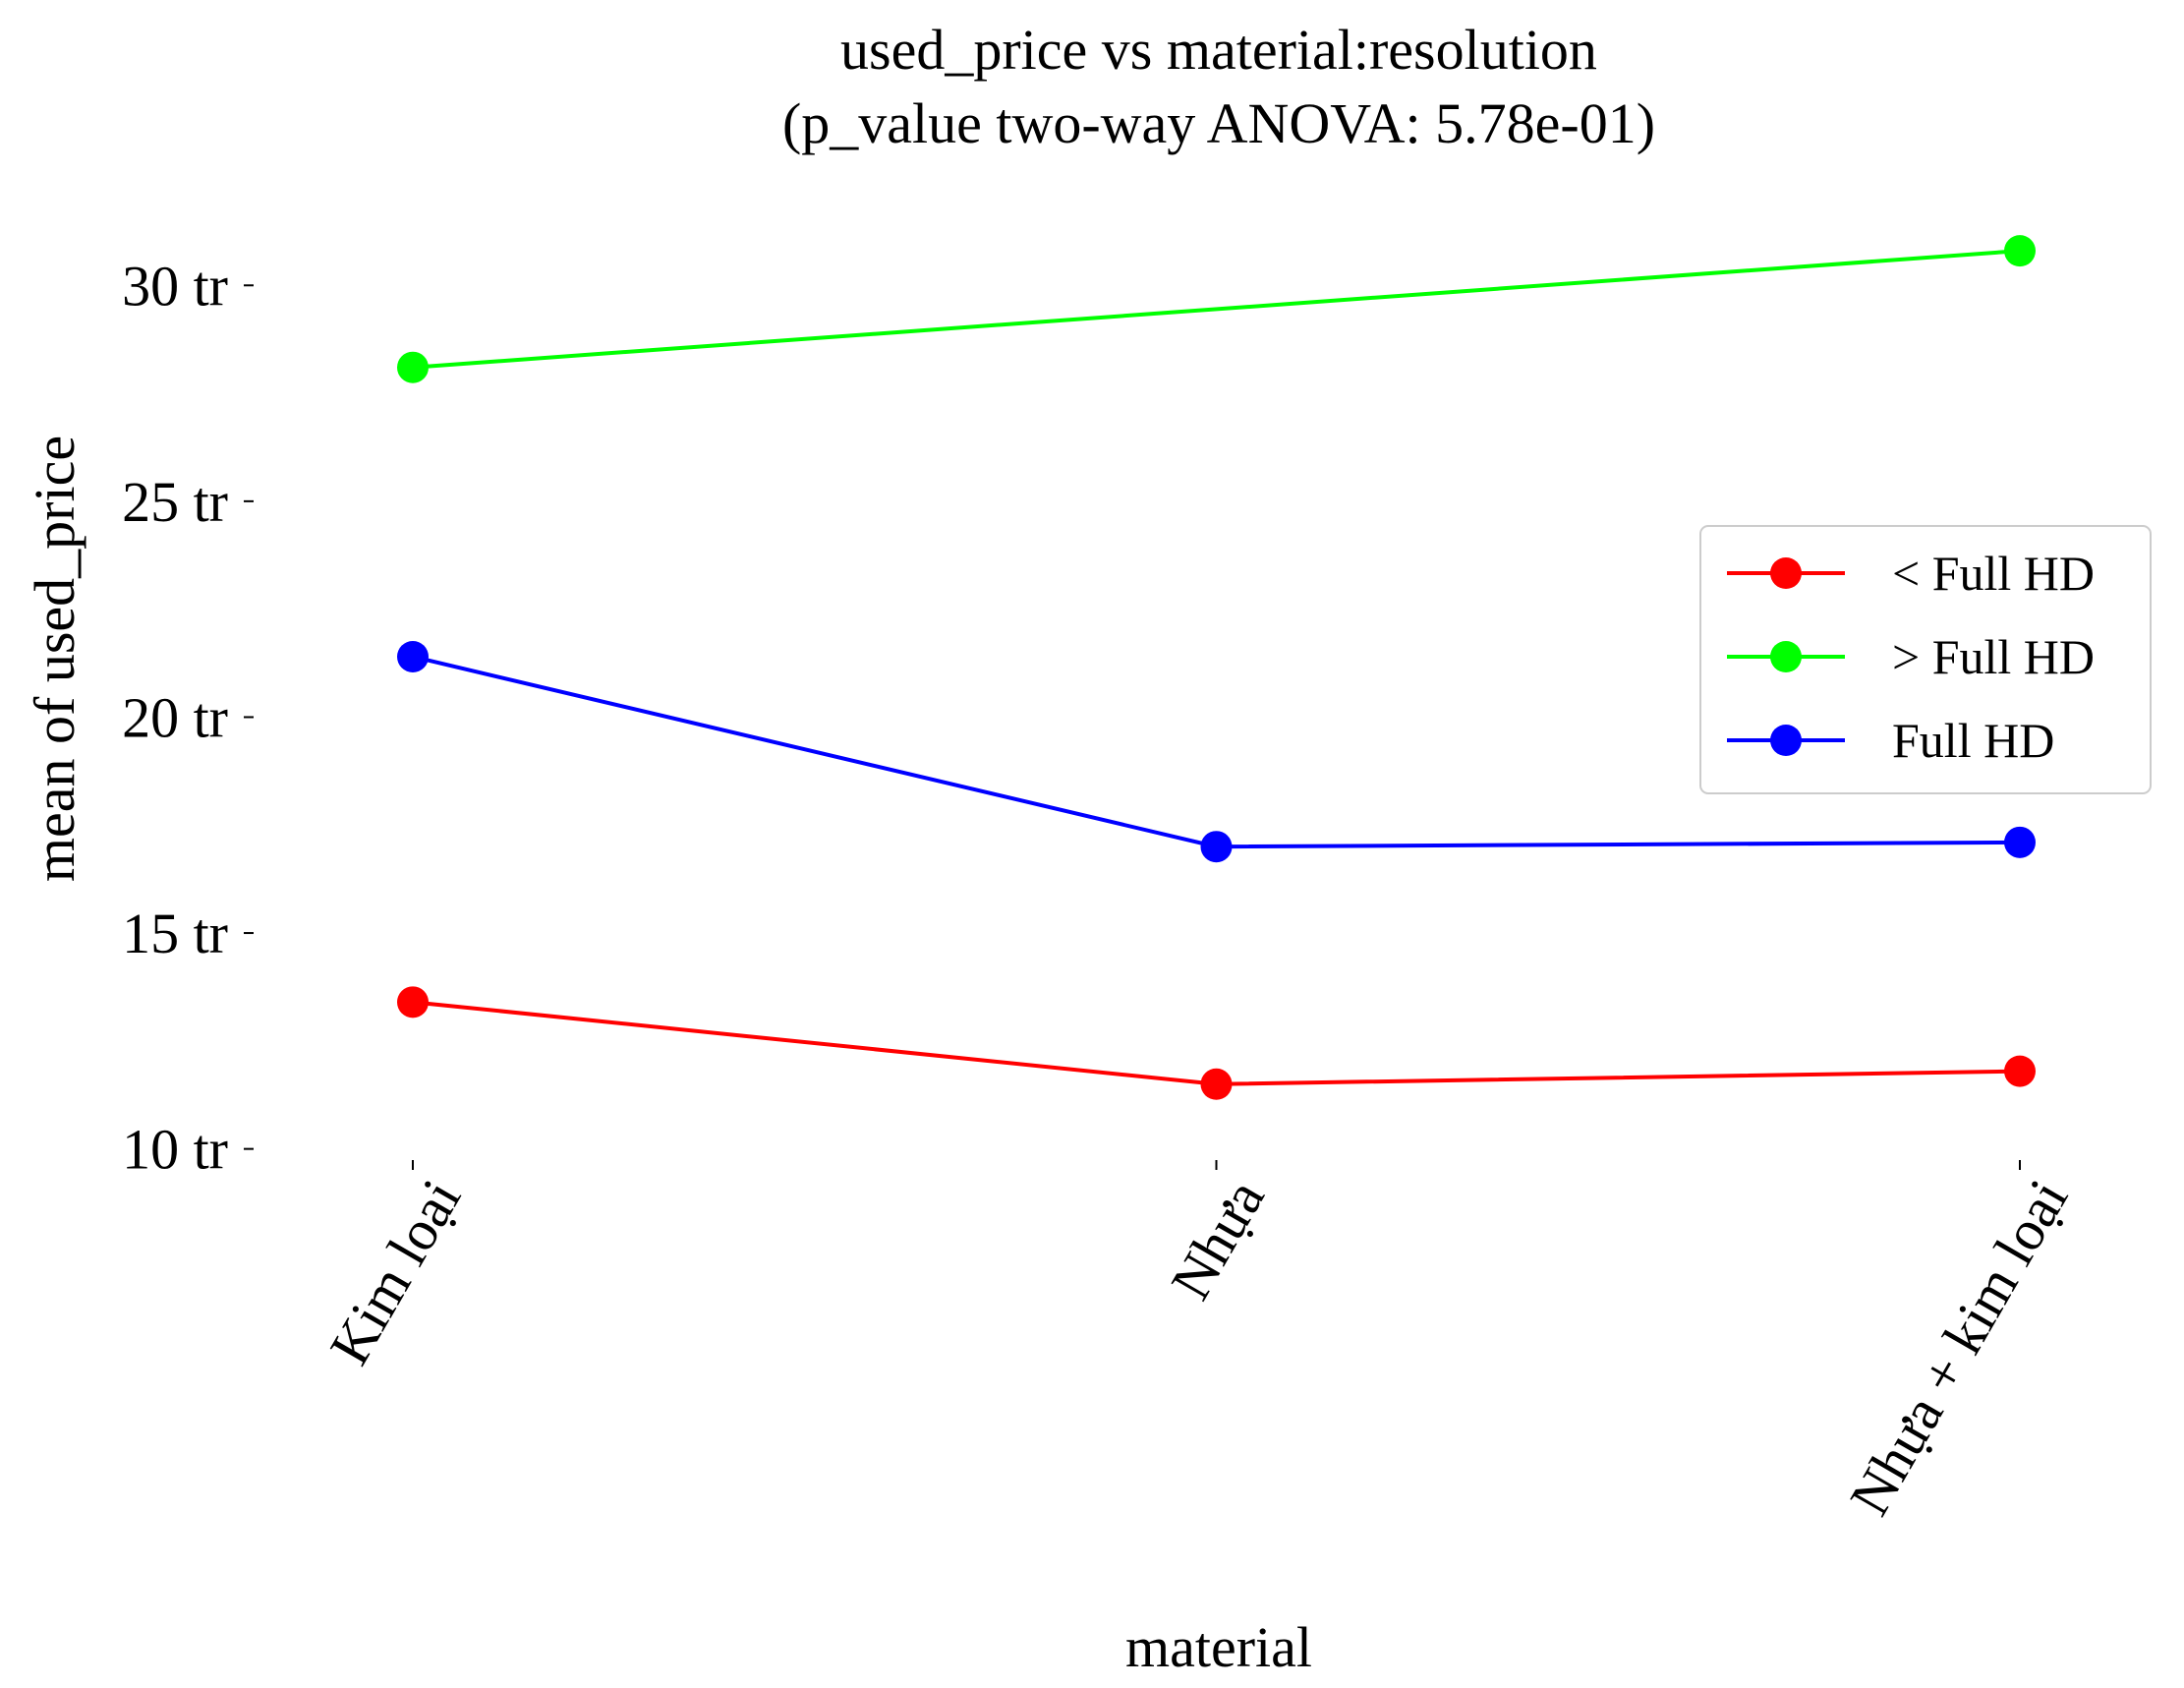 The height and width of the screenshot is (1688, 2184). Describe the element at coordinates (1216, 751) in the screenshot. I see `series-full-hd` at that location.